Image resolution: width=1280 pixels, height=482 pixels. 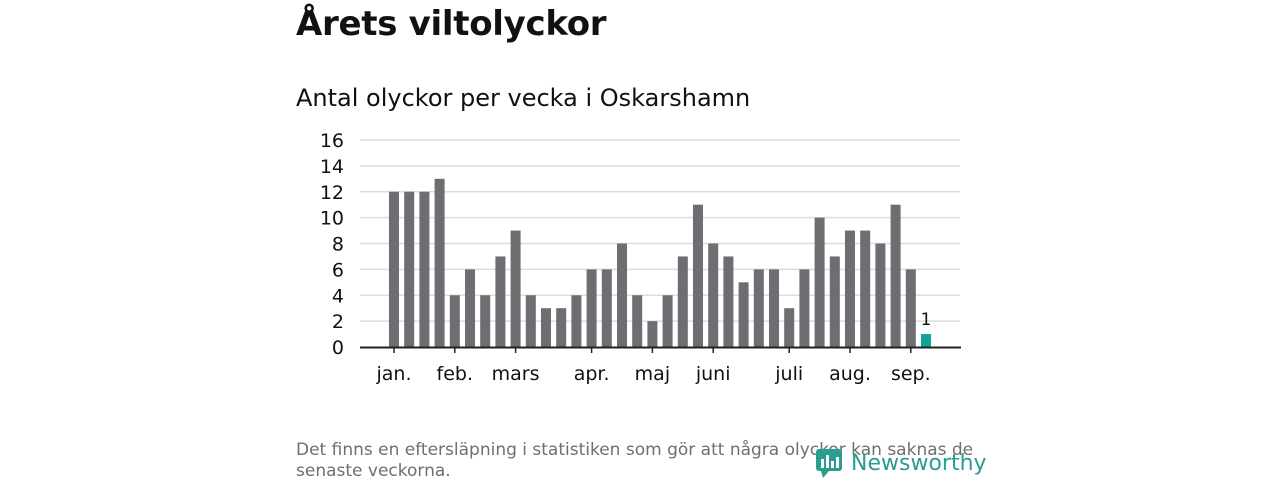 What do you see at coordinates (332, 167) in the screenshot?
I see `y-tick-label: 14` at bounding box center [332, 167].